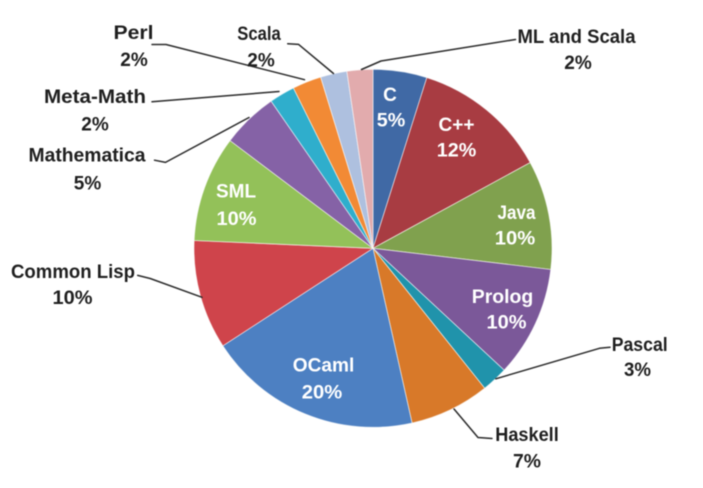 The width and height of the screenshot is (703, 488). What do you see at coordinates (517, 213) in the screenshot?
I see `svg-text: Java` at bounding box center [517, 213].